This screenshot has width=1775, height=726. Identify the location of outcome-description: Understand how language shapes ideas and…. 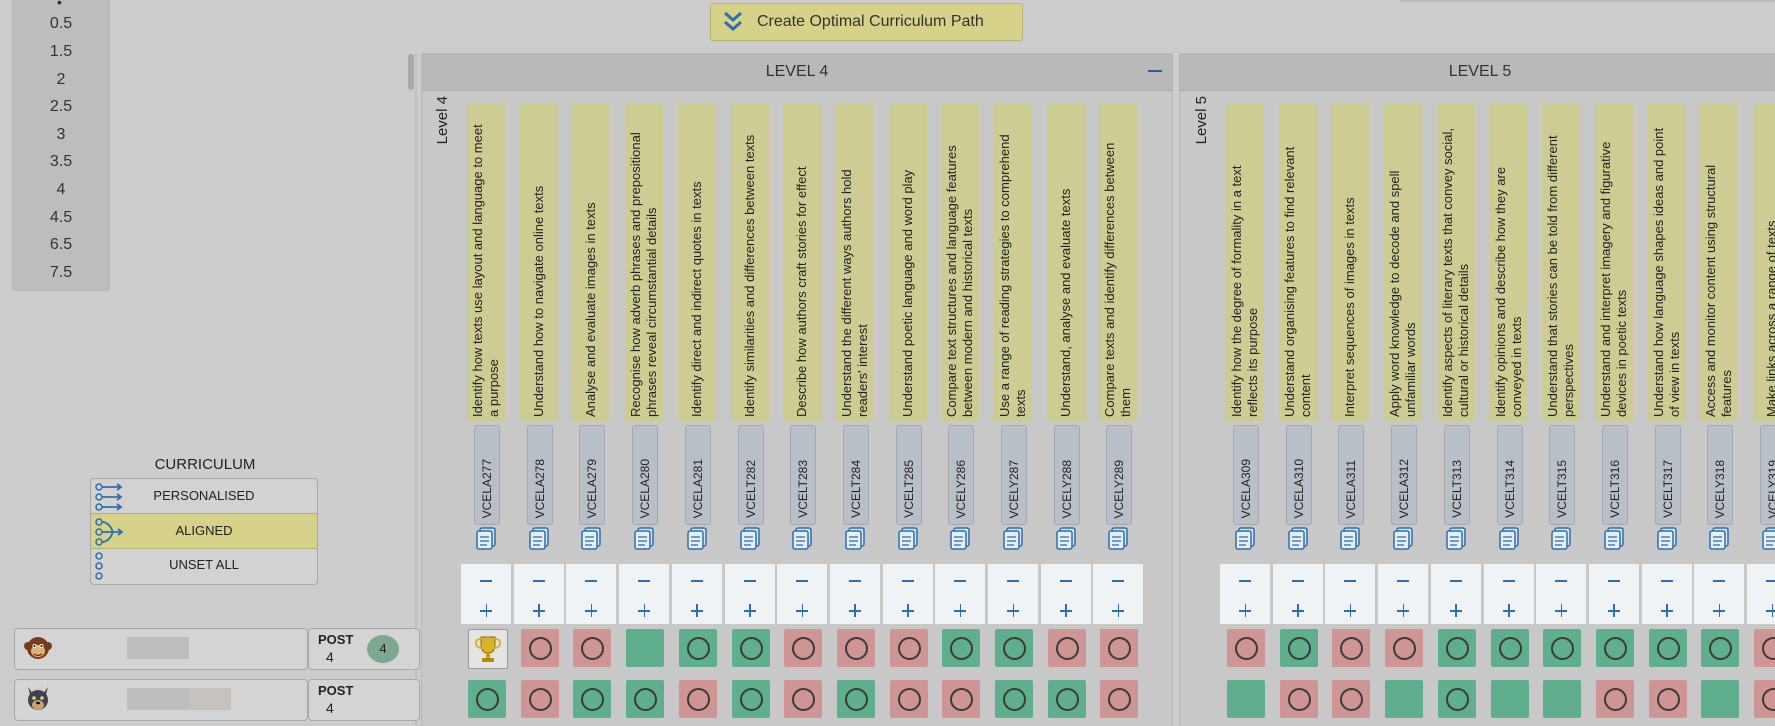
(1666, 262).